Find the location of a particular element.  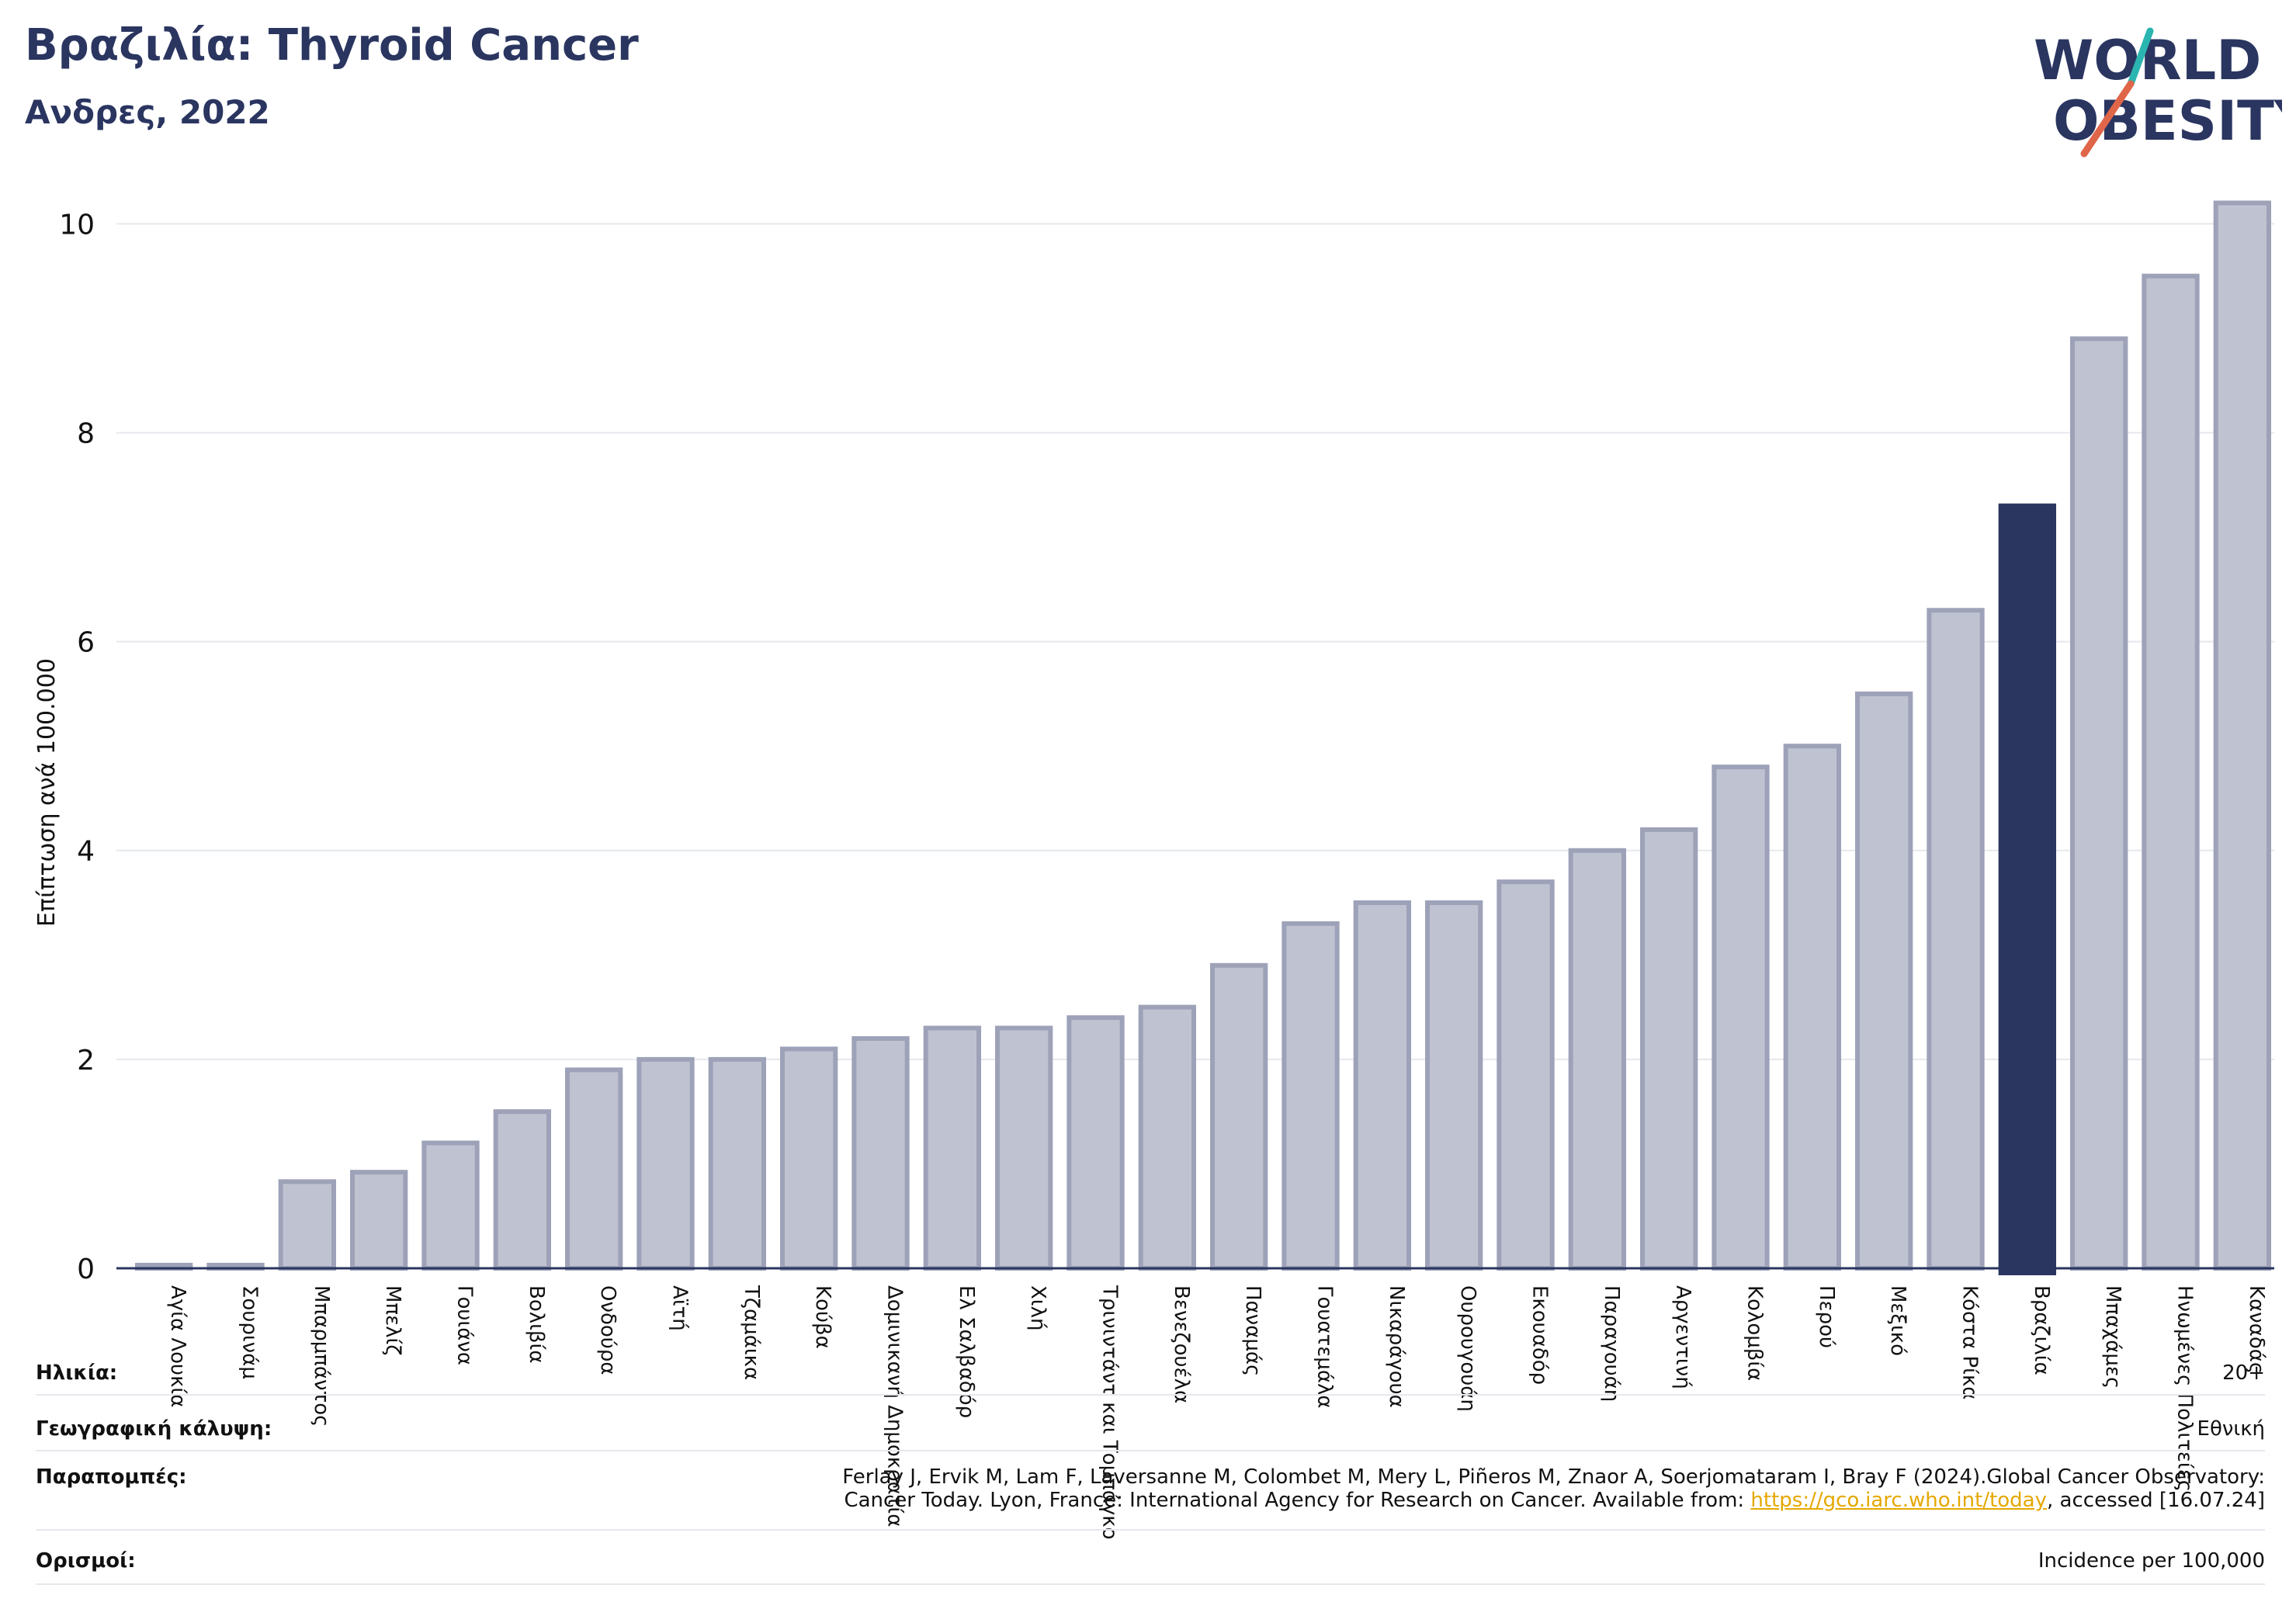

y-tick-label: 8 is located at coordinates (86, 433).